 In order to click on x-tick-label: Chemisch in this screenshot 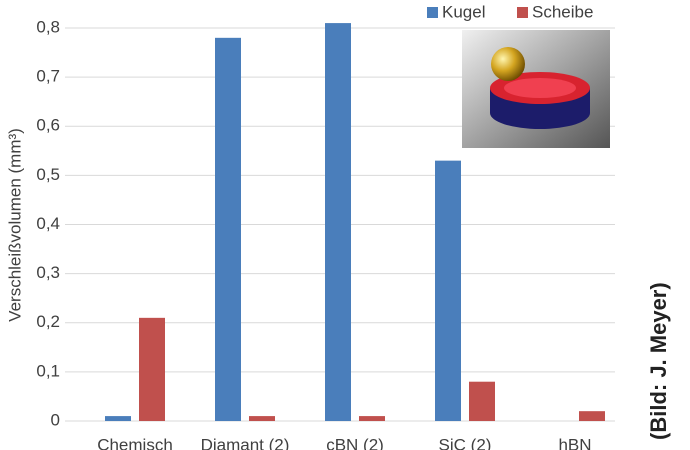, I will do `click(135, 442)`.